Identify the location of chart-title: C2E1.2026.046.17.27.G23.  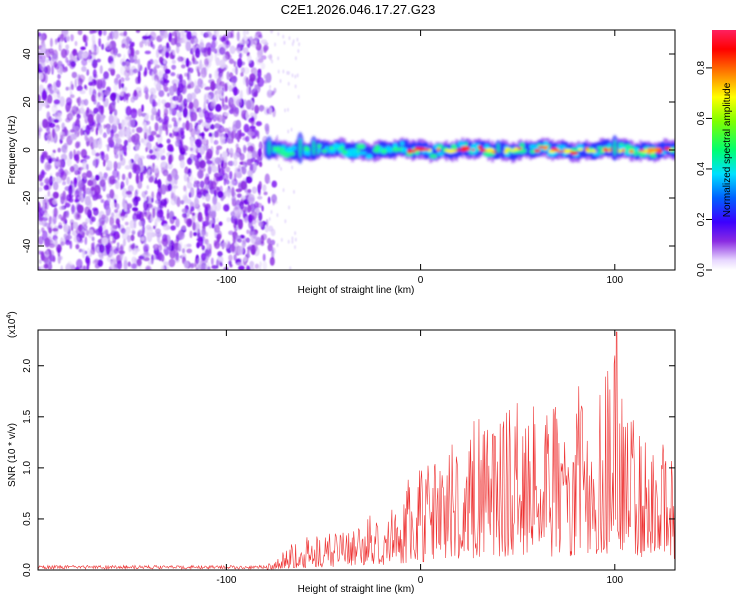
(358, 9).